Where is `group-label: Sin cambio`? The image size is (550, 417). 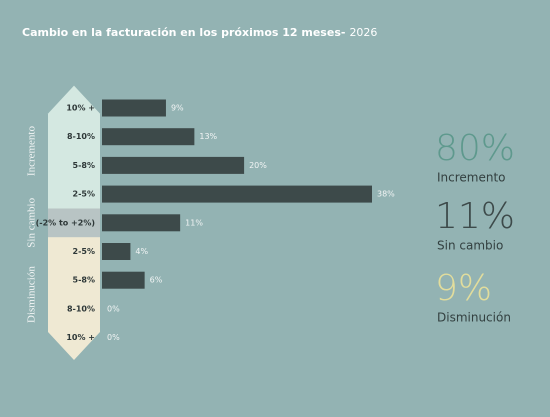
group-label: Sin cambio is located at coordinates (32, 222).